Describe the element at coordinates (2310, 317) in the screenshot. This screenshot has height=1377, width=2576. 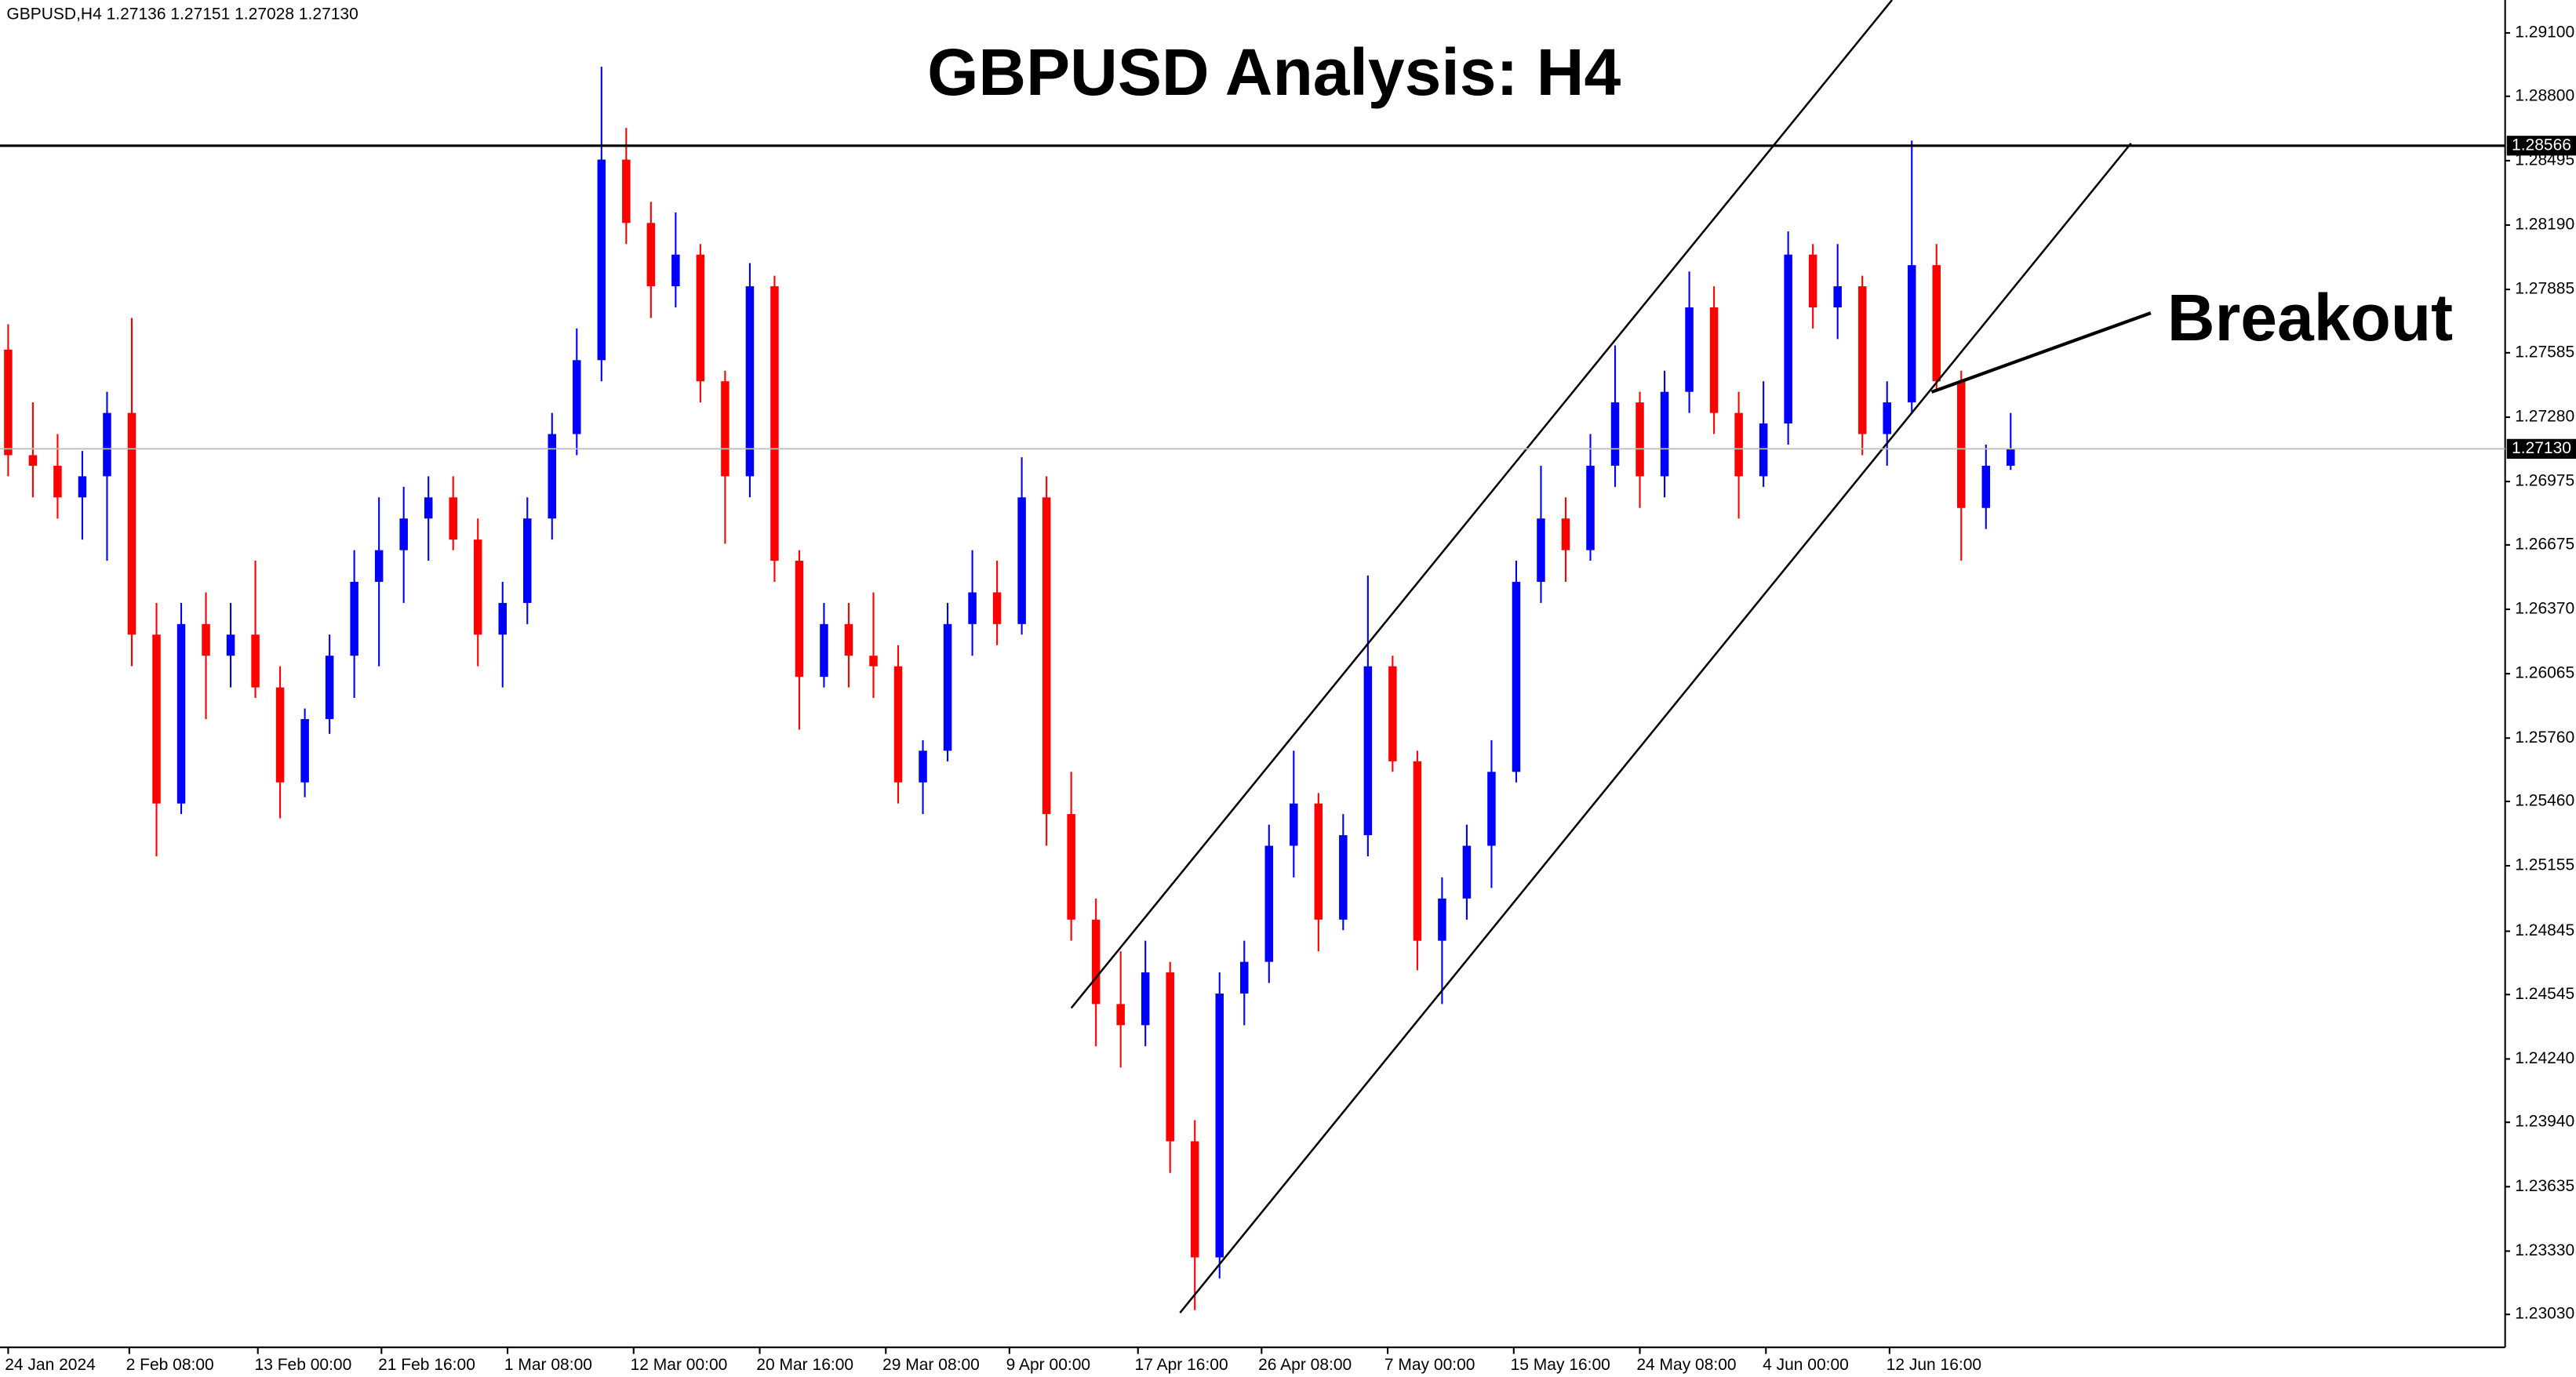
I see `annotation: Breakout` at that location.